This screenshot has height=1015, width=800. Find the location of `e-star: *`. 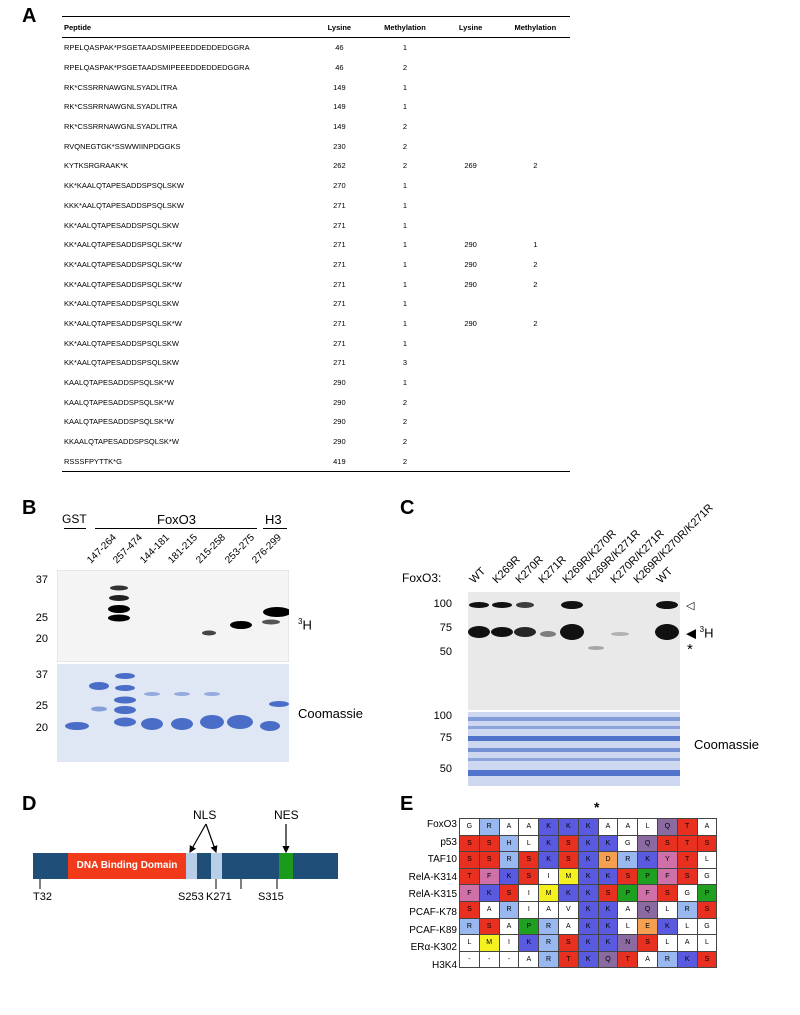

e-star: * is located at coordinates (597, 807).